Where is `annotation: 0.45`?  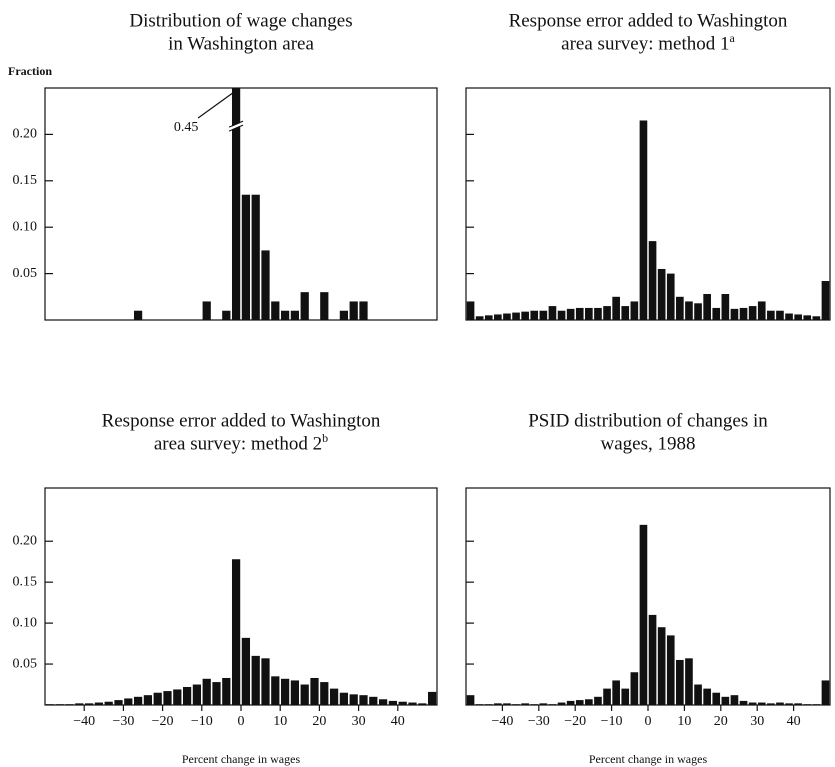
annotation: 0.45 is located at coordinates (186, 127).